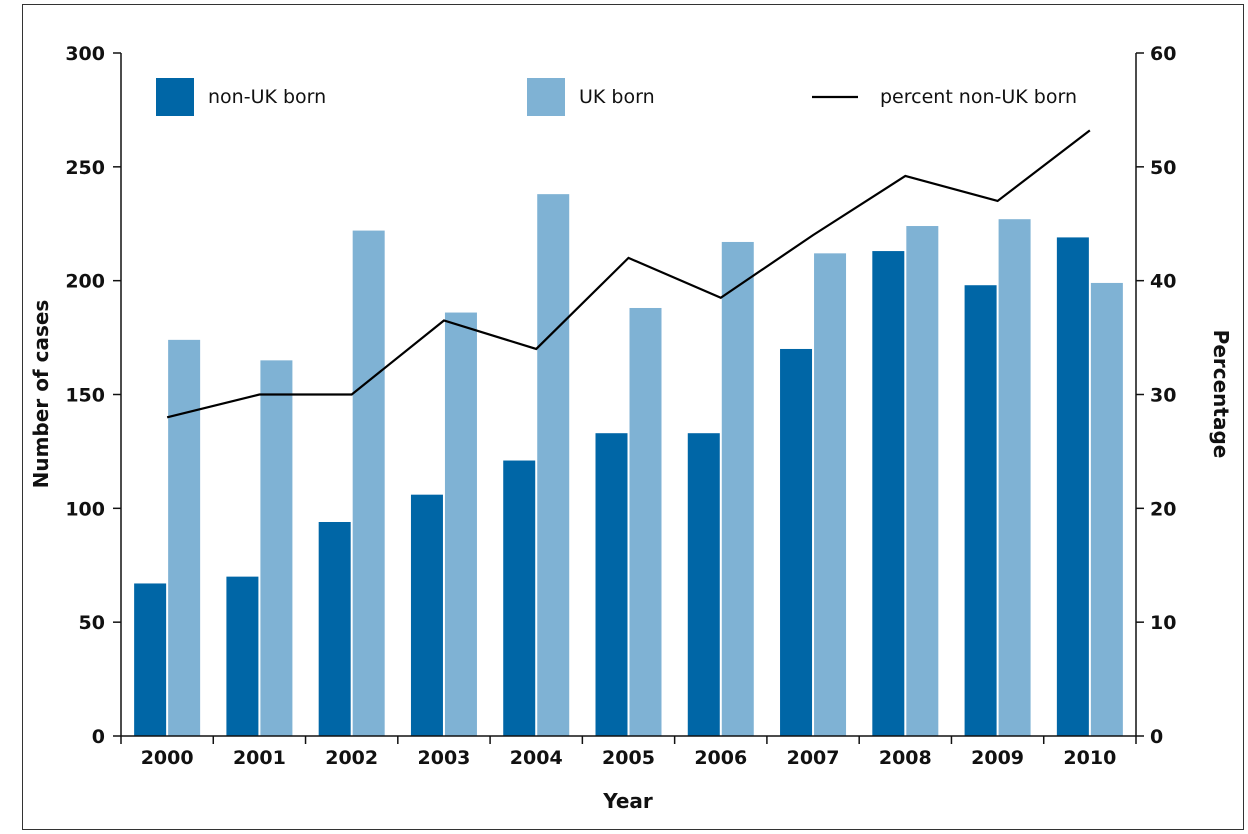  Describe the element at coordinates (627, 801) in the screenshot. I see `x-axis-title: Year` at that location.